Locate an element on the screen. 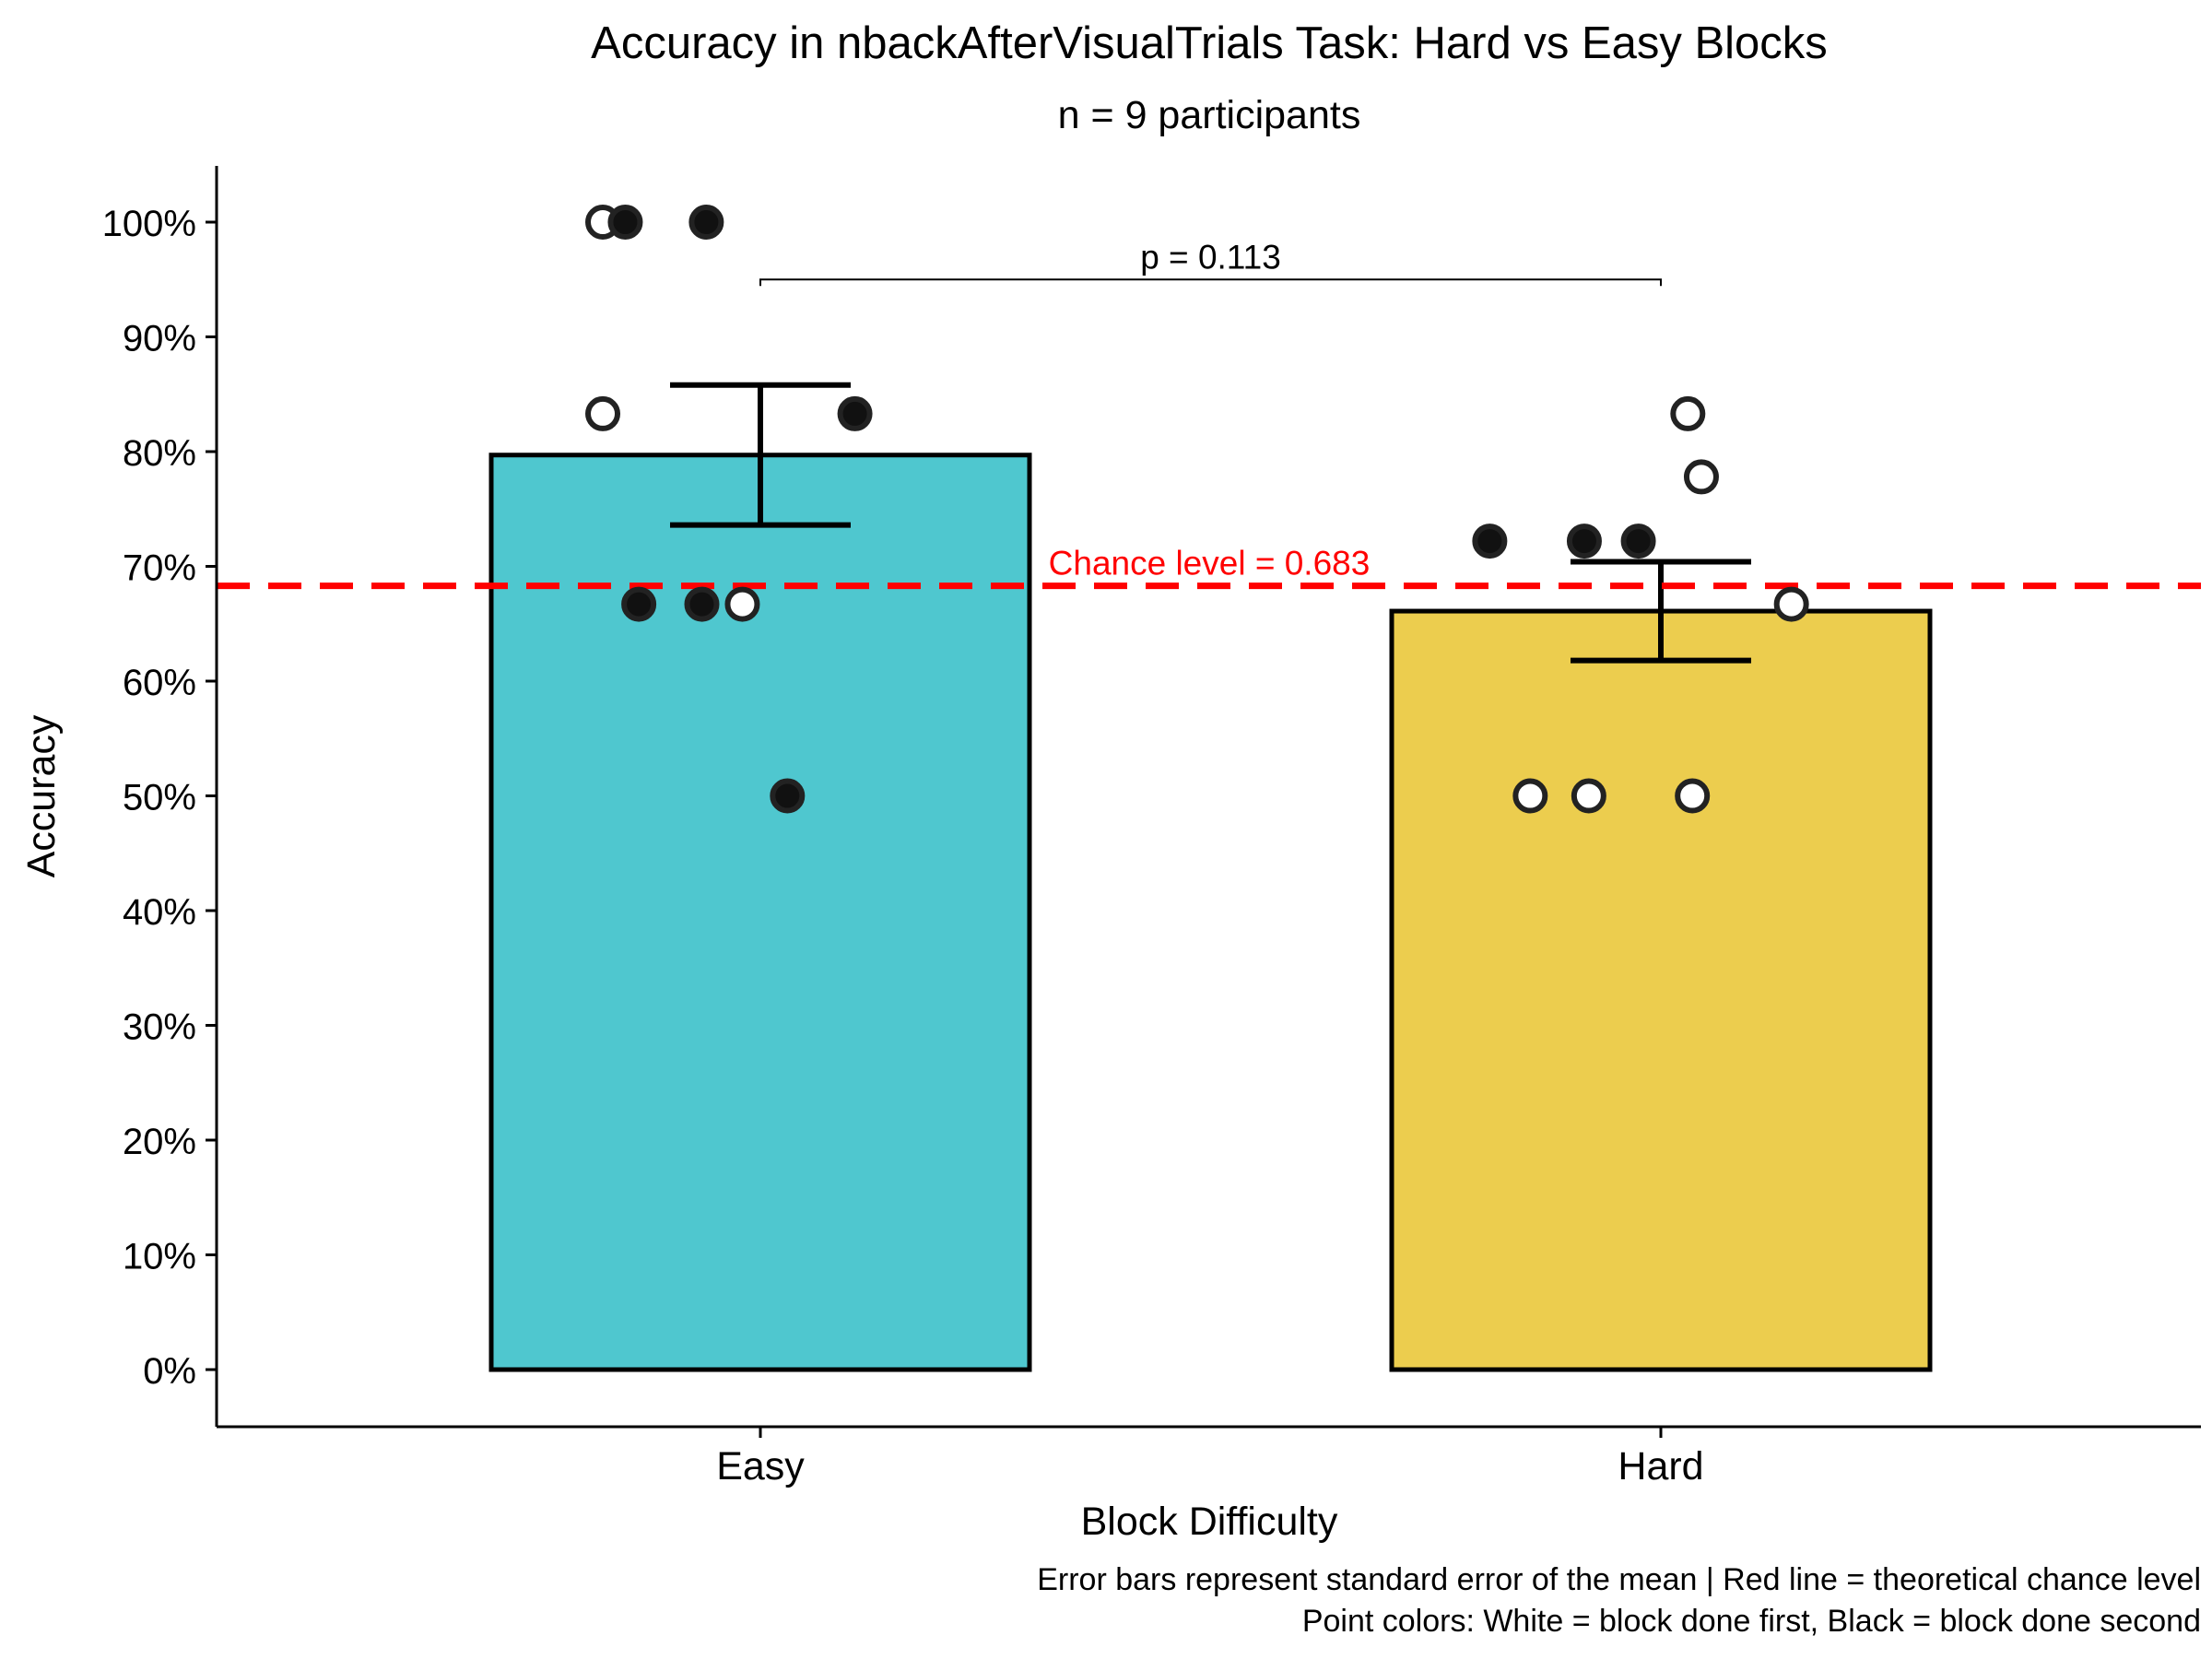 The image size is (2212, 1659). y-tick-label: 80% is located at coordinates (159, 453).